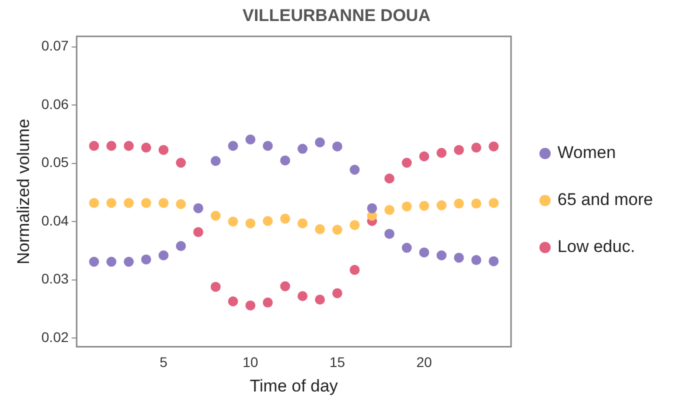 The height and width of the screenshot is (405, 683). I want to click on x-tick-label: 5, so click(164, 362).